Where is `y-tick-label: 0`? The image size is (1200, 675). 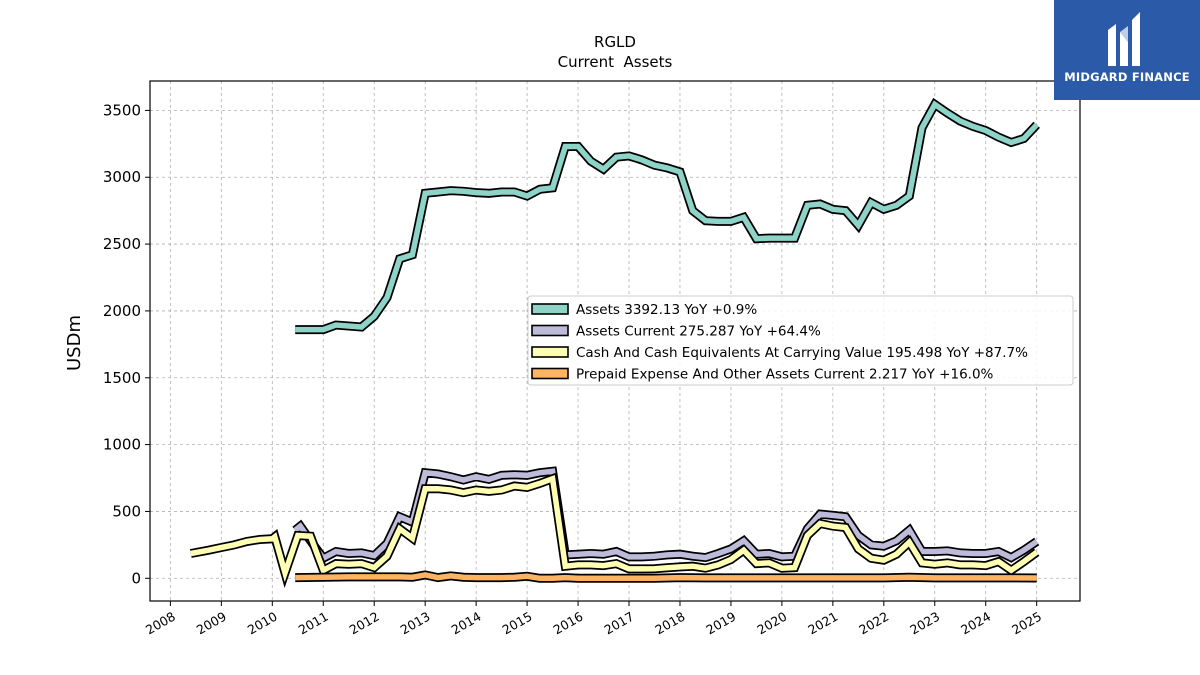
y-tick-label: 0 is located at coordinates (136, 578).